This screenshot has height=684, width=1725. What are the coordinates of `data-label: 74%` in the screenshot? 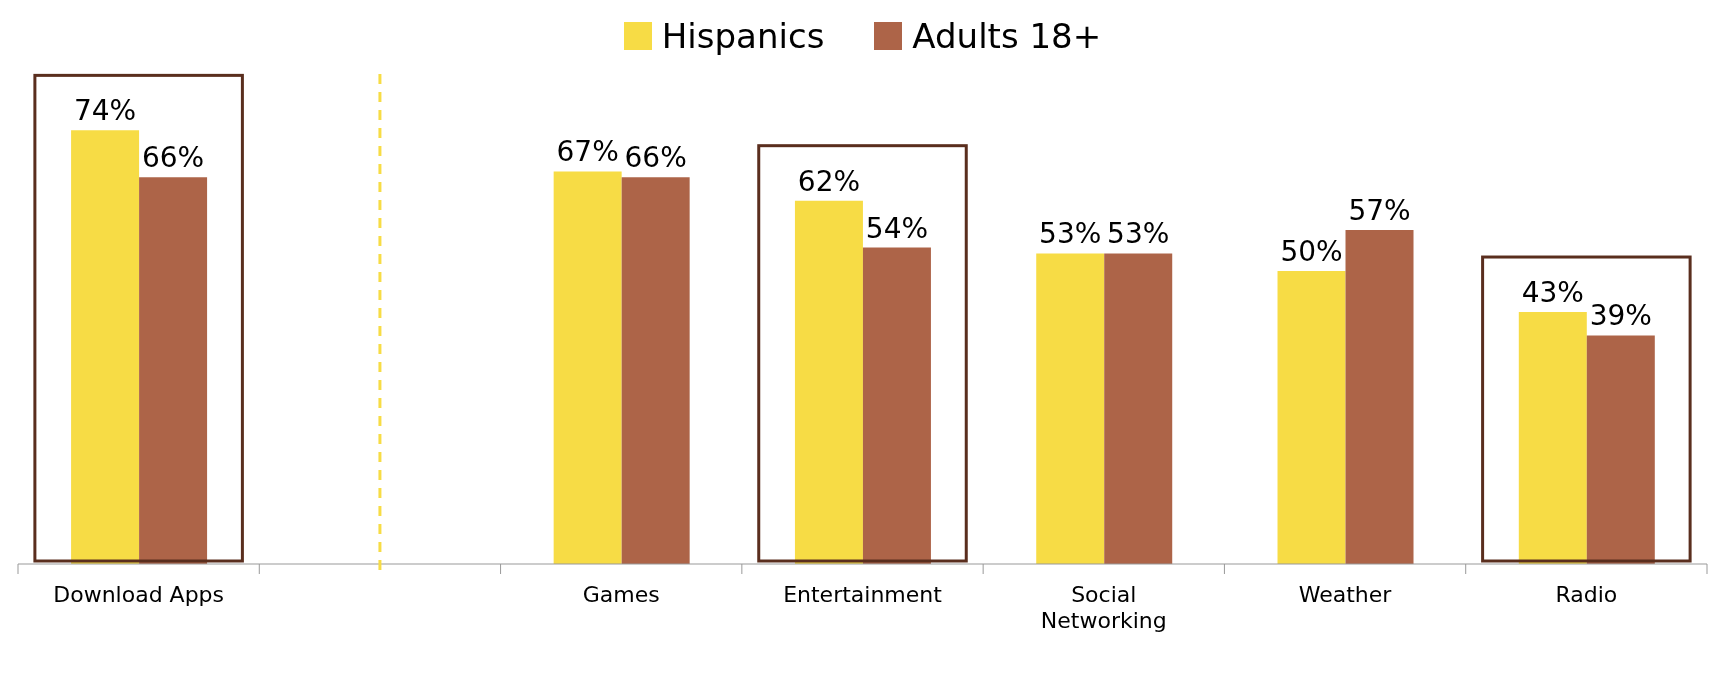 It's located at (105, 111).